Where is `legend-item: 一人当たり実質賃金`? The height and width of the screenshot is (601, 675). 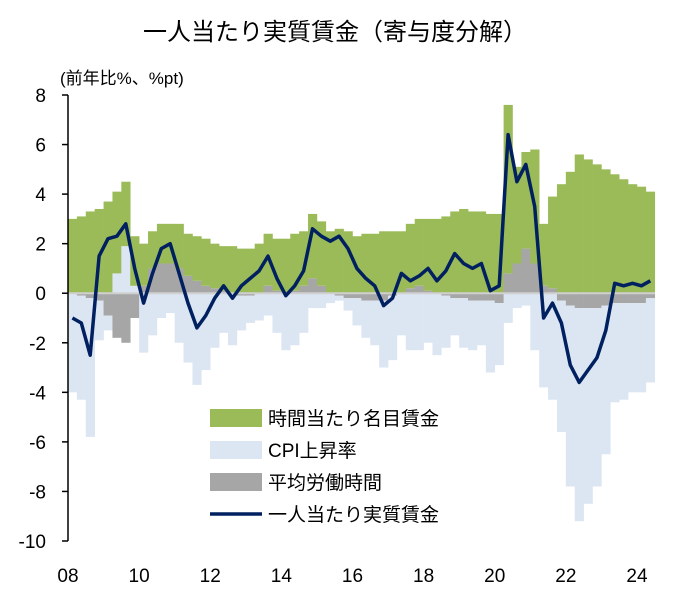
legend-item: 一人当たり実質賃金 is located at coordinates (324, 515).